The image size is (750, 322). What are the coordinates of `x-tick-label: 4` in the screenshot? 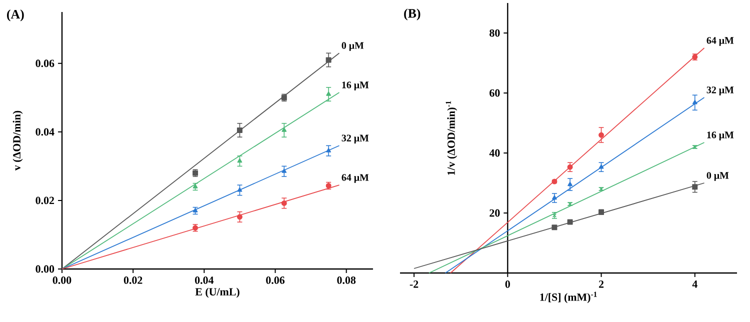 It's located at (695, 284).